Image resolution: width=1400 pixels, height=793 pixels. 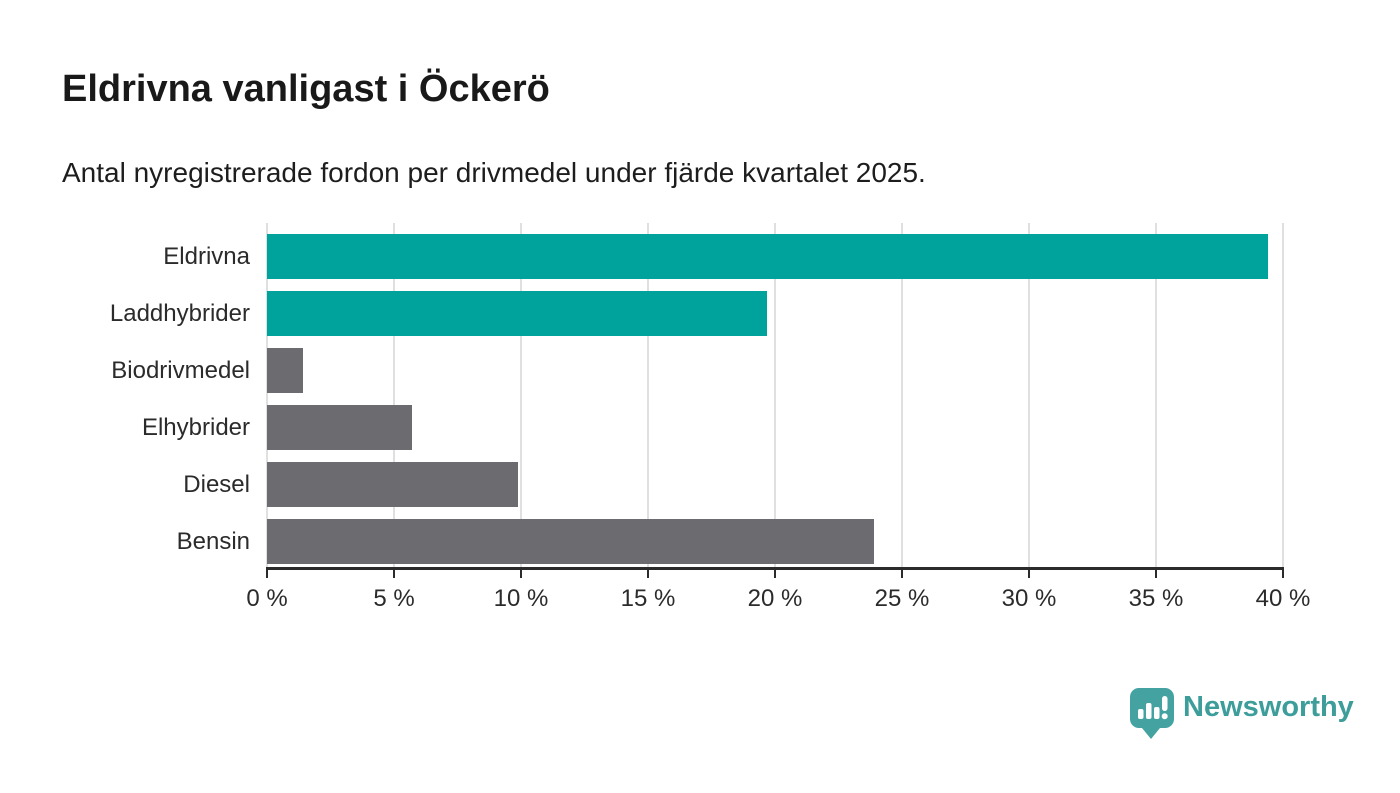 I want to click on x-tick-label-0: 0 %, so click(x=267, y=598).